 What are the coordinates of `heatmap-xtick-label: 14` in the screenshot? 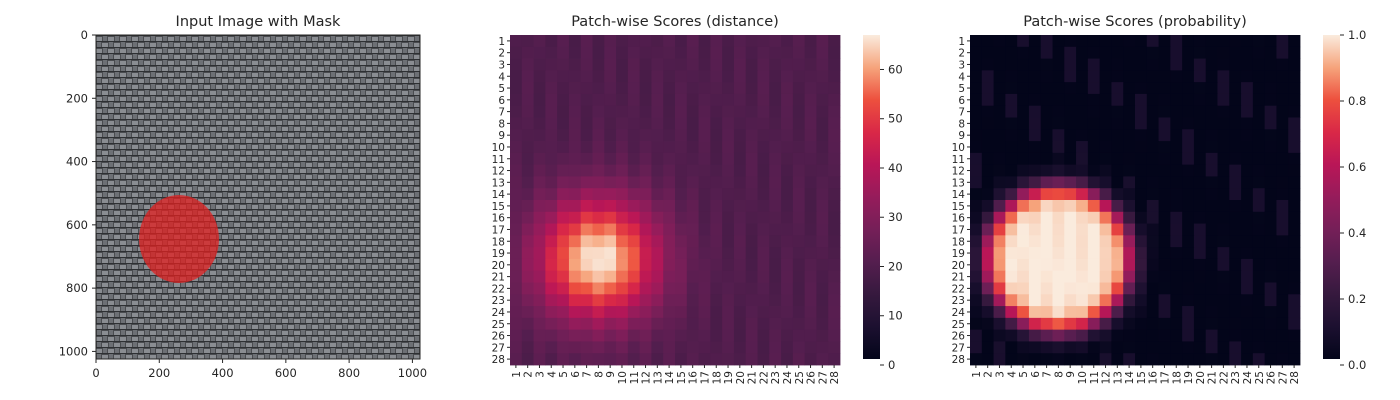 It's located at (1130, 378).